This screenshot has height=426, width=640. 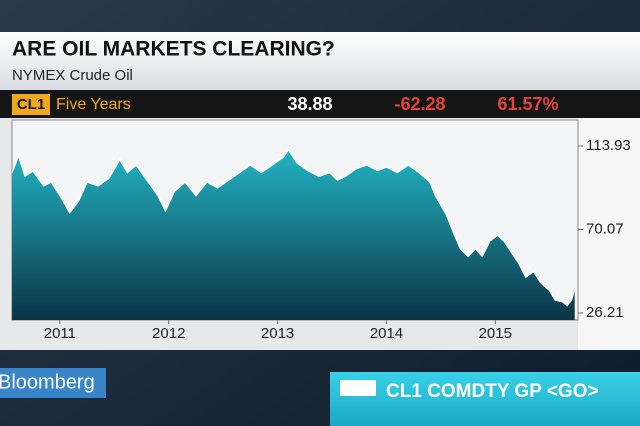 I want to click on x-tick-label: 2012, so click(x=168, y=333).